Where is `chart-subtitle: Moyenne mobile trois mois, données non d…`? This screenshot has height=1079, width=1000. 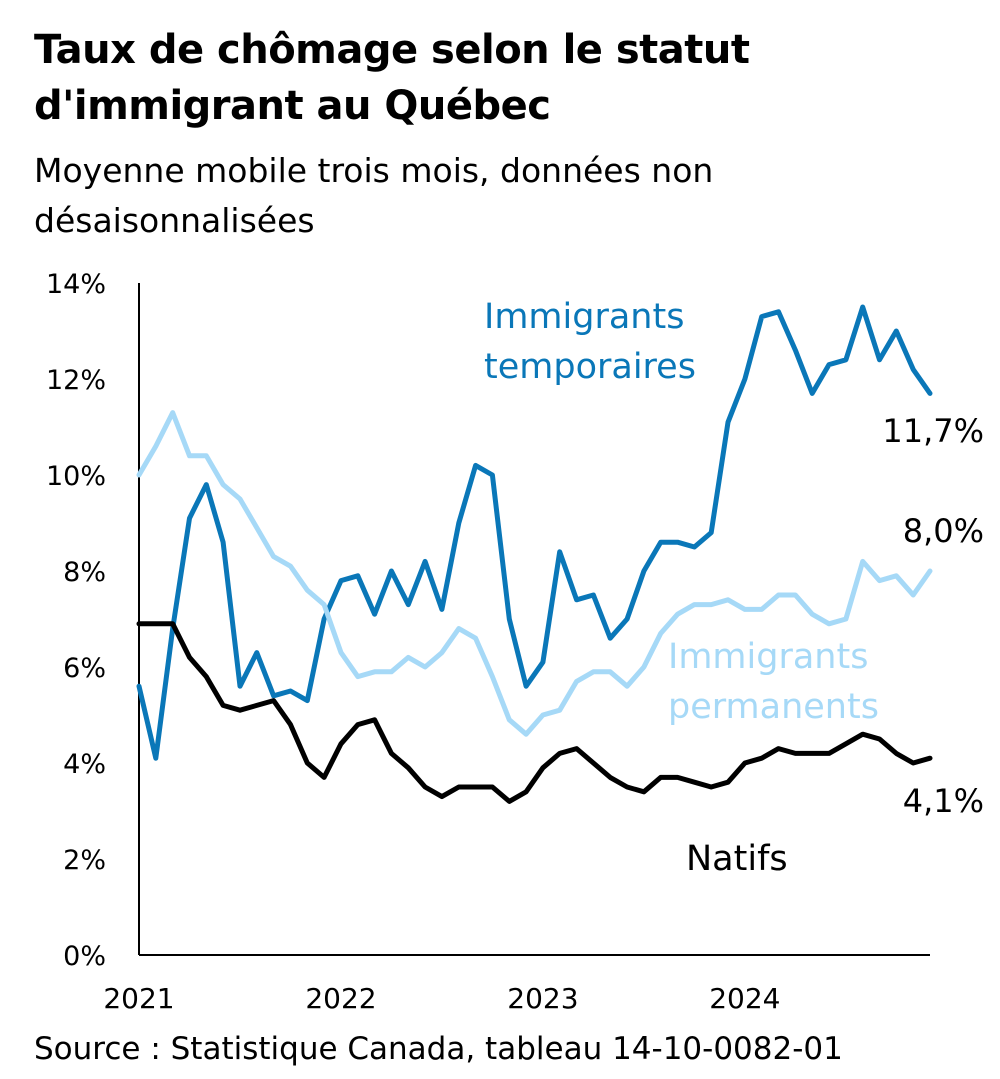
chart-subtitle: Moyenne mobile trois mois, données non d… is located at coordinates (504, 196).